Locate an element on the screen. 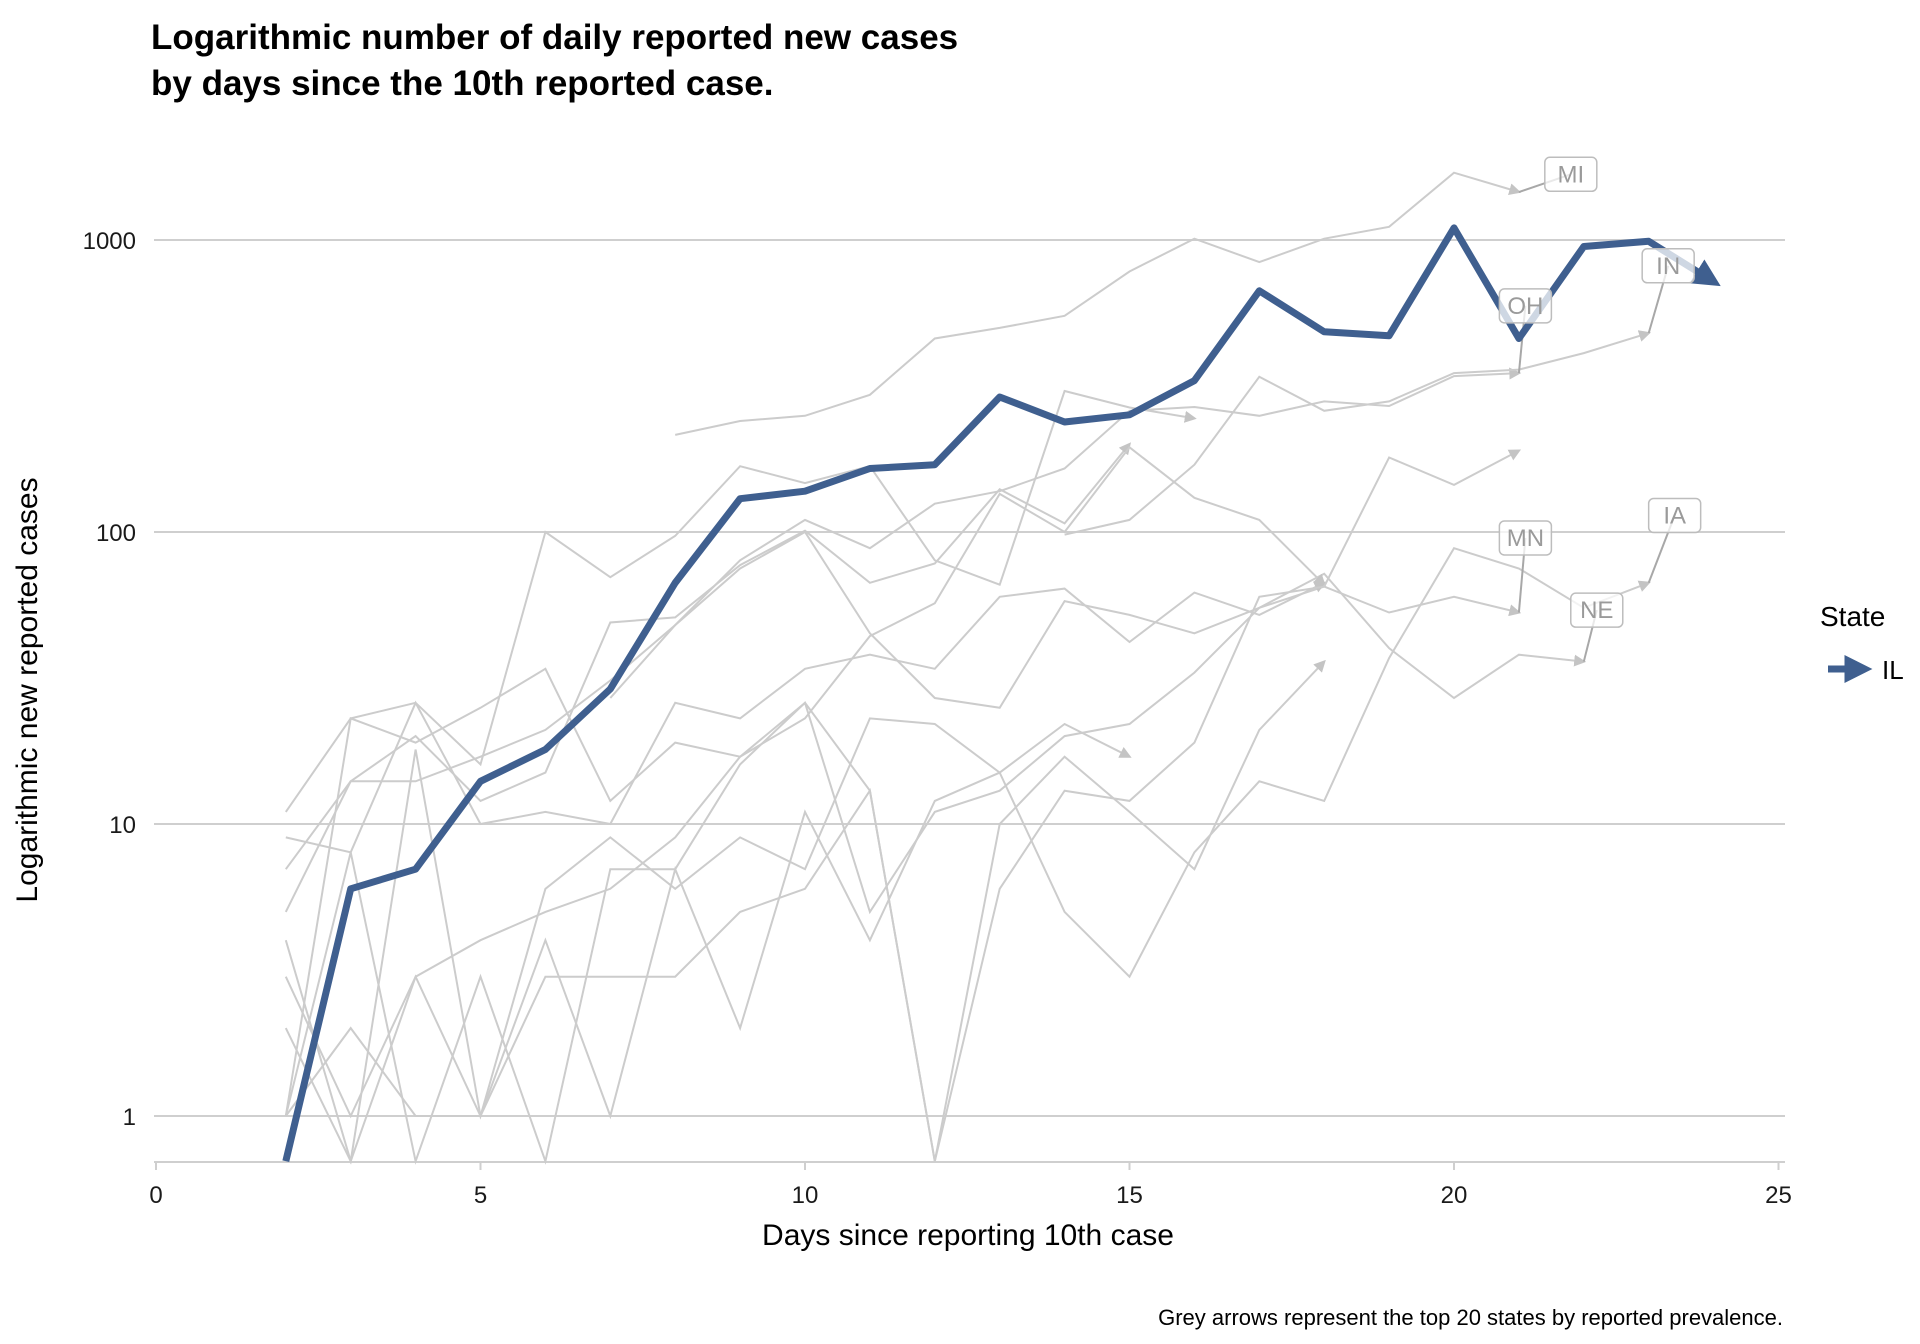  state-label-in: IN is located at coordinates (1668, 266).